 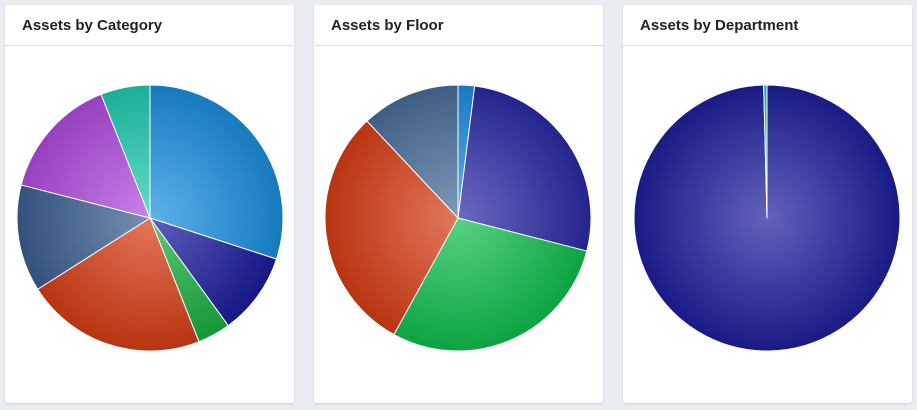 What do you see at coordinates (458, 25) in the screenshot?
I see `card-title: Assets by Floor` at bounding box center [458, 25].